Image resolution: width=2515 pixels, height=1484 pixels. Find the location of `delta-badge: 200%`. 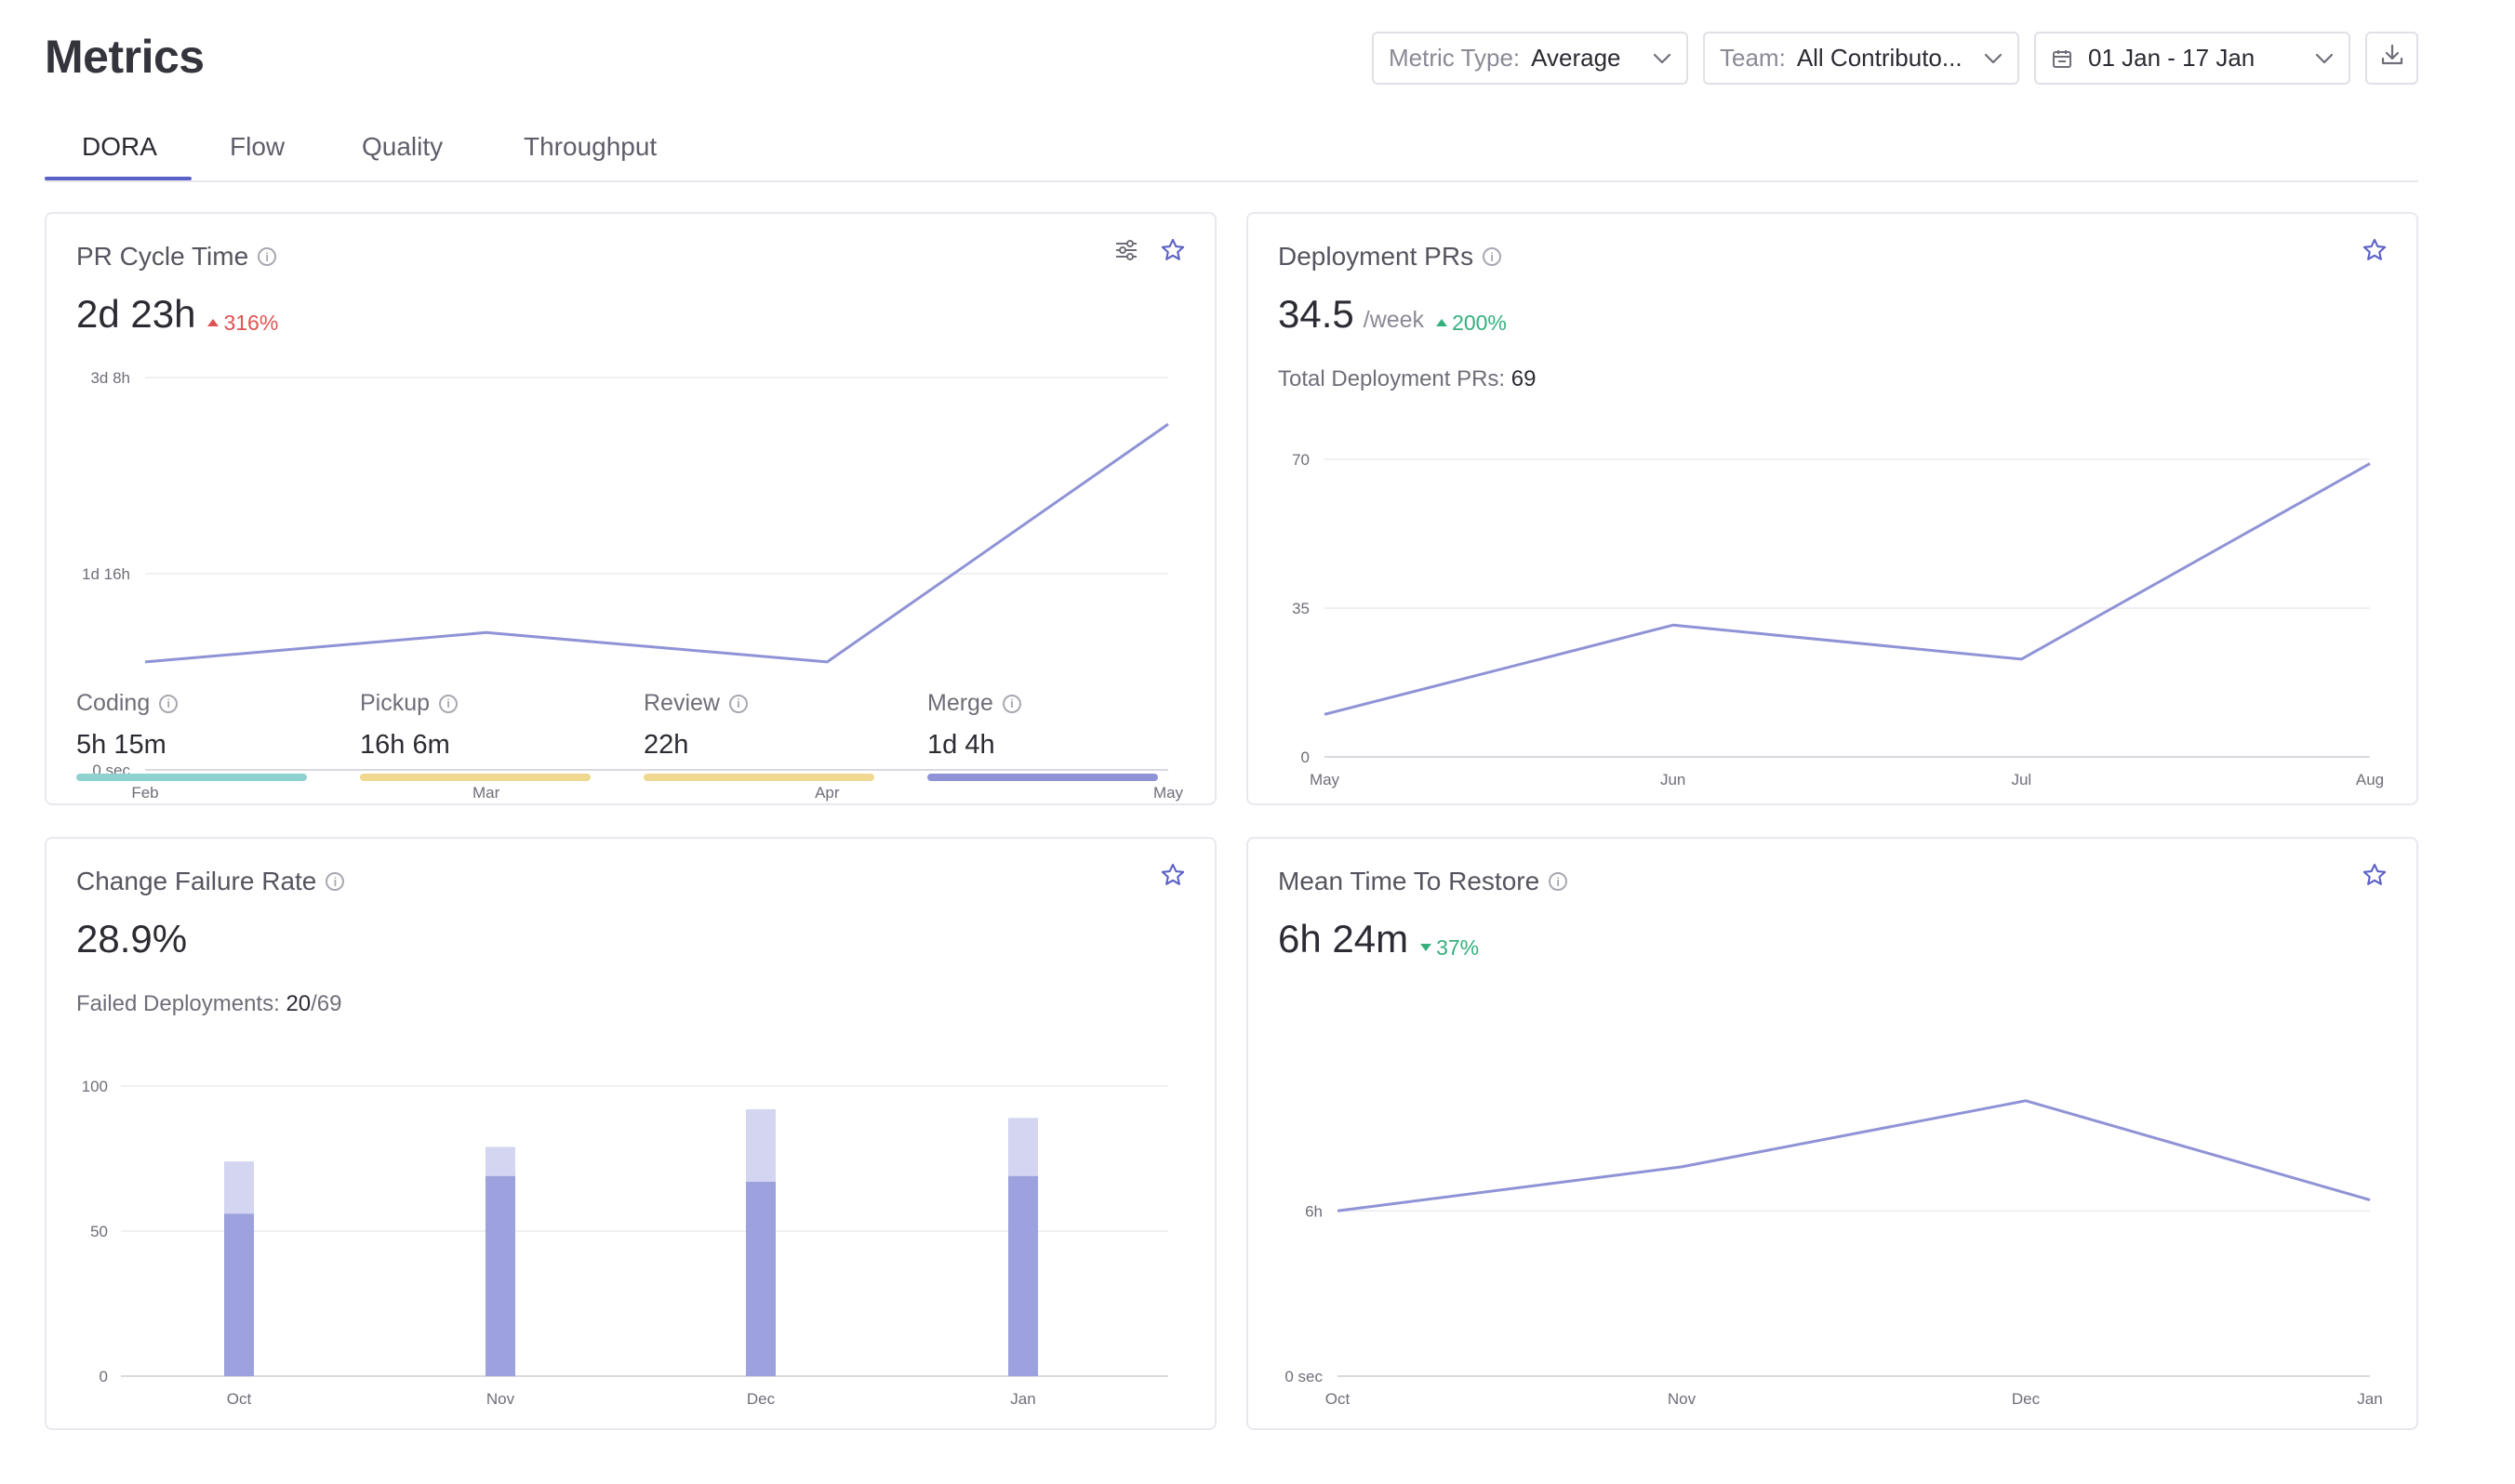

delta-badge: 200% is located at coordinates (1471, 323).